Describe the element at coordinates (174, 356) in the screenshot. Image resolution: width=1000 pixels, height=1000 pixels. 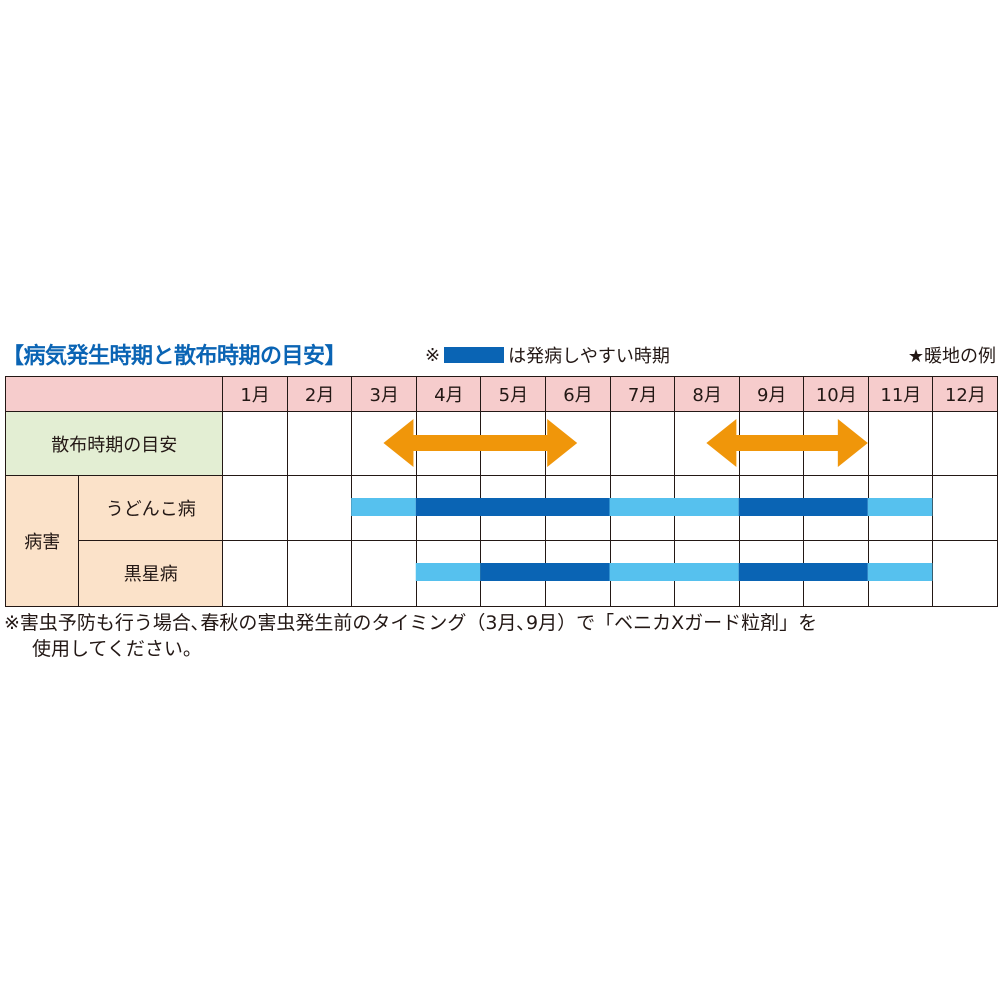
I see `page-title: 【病気発生時期と散布時期の目安】` at that location.